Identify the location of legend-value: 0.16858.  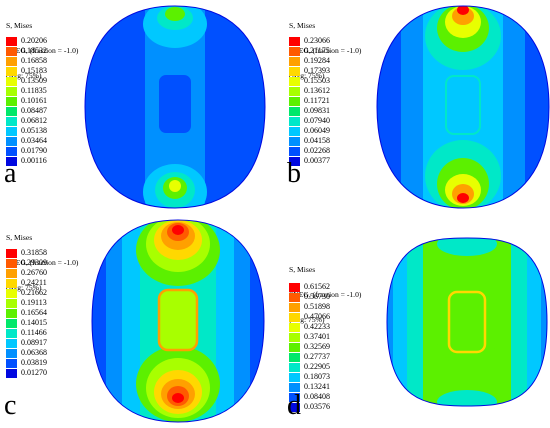
(34, 60).